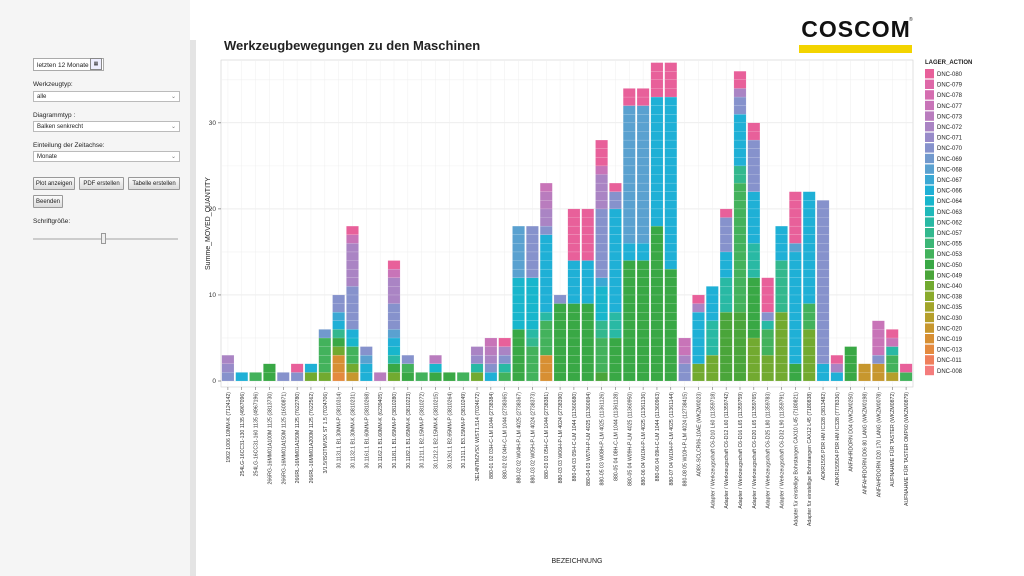 Image resolution: width=1024 pixels, height=576 pixels. What do you see at coordinates (856, 29) in the screenshot?
I see `coscom-logo: COSCOM` at bounding box center [856, 29].